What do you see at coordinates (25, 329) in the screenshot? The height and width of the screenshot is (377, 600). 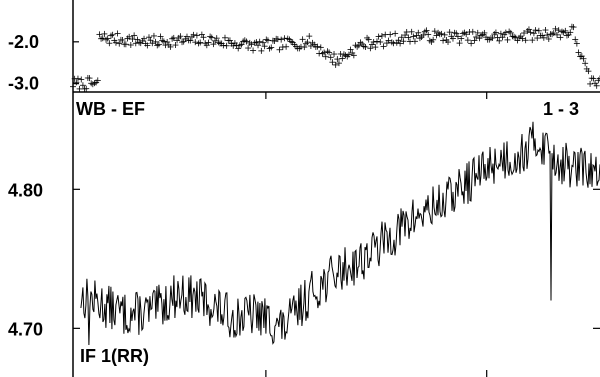 I see `bottom-y-tick-label: 4.70` at bounding box center [25, 329].